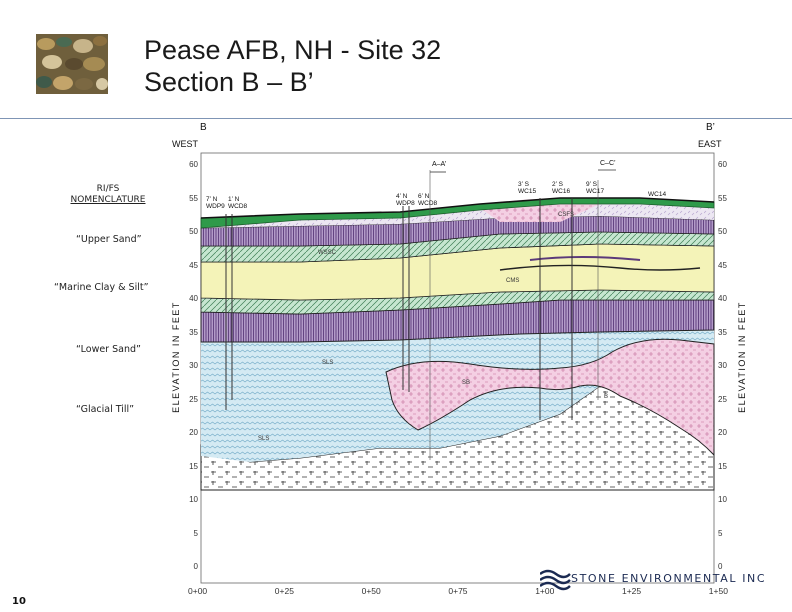 The image size is (792, 612). Describe the element at coordinates (108, 349) in the screenshot. I see `legend-item-lower-sand: “Lower Sand”` at that location.